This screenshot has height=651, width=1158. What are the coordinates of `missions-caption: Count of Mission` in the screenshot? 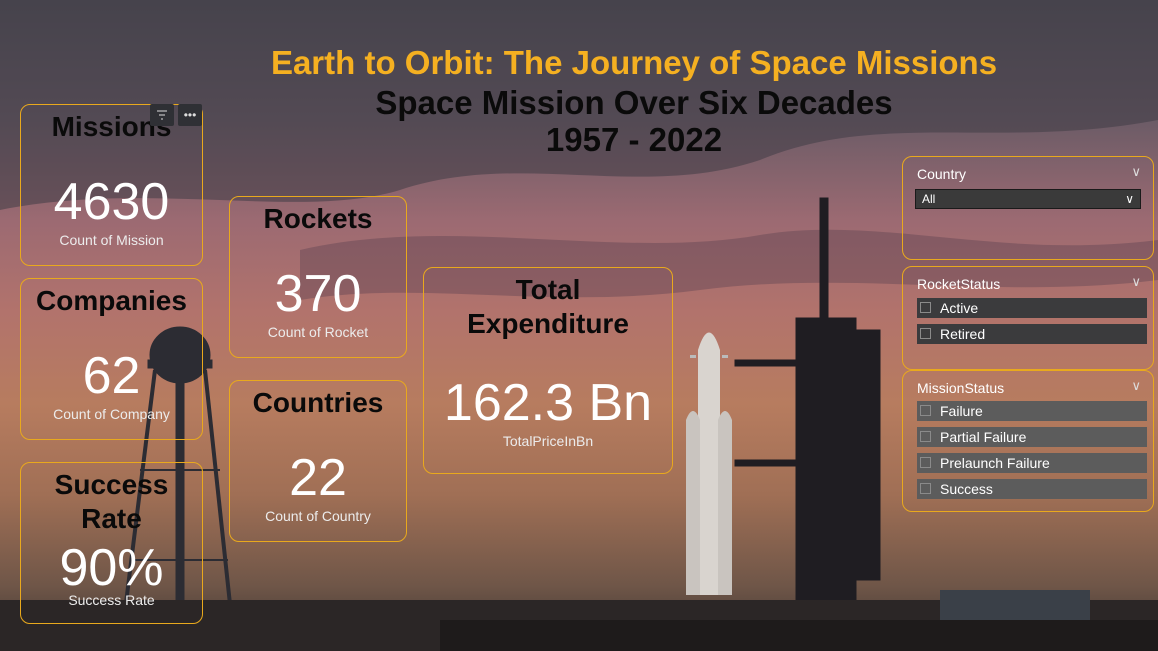 It's located at (111, 240).